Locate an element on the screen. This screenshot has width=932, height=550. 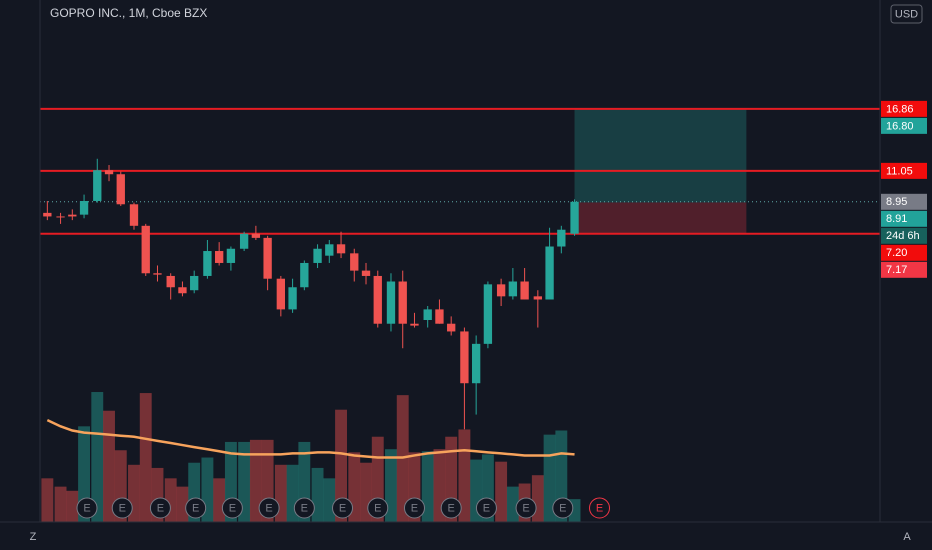
currency: USD is located at coordinates (906, 14).